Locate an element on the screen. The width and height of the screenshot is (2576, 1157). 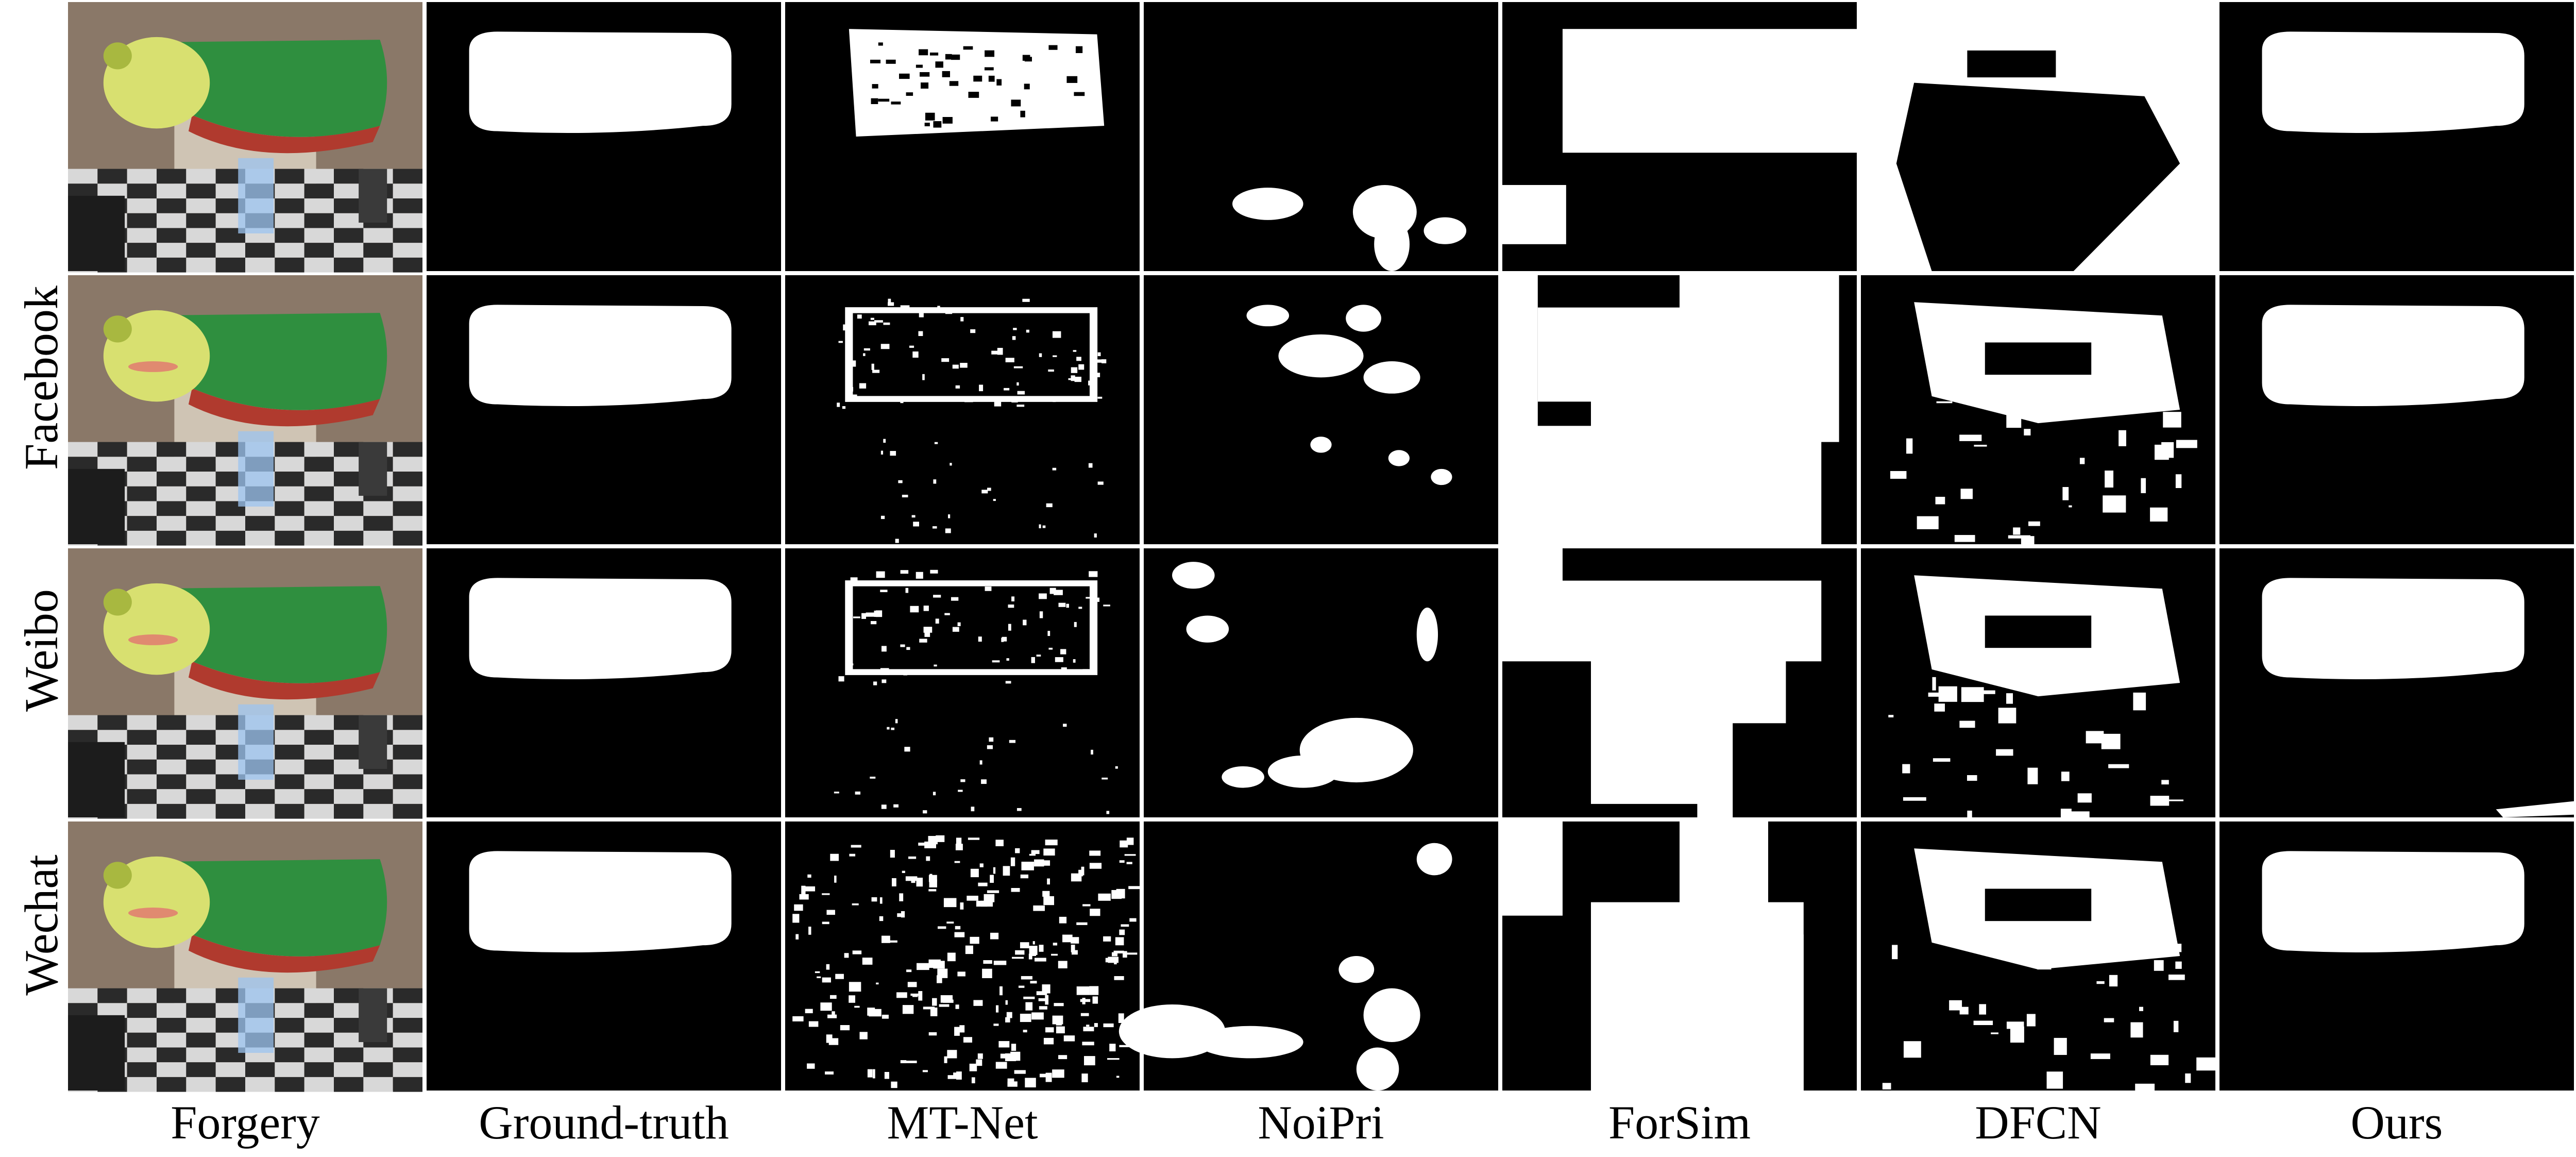
mask-background is located at coordinates (962, 956).